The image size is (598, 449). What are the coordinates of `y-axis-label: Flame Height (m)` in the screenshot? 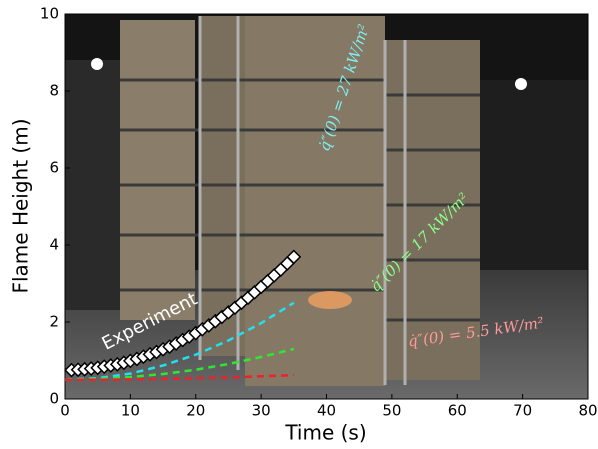 It's located at (21, 205).